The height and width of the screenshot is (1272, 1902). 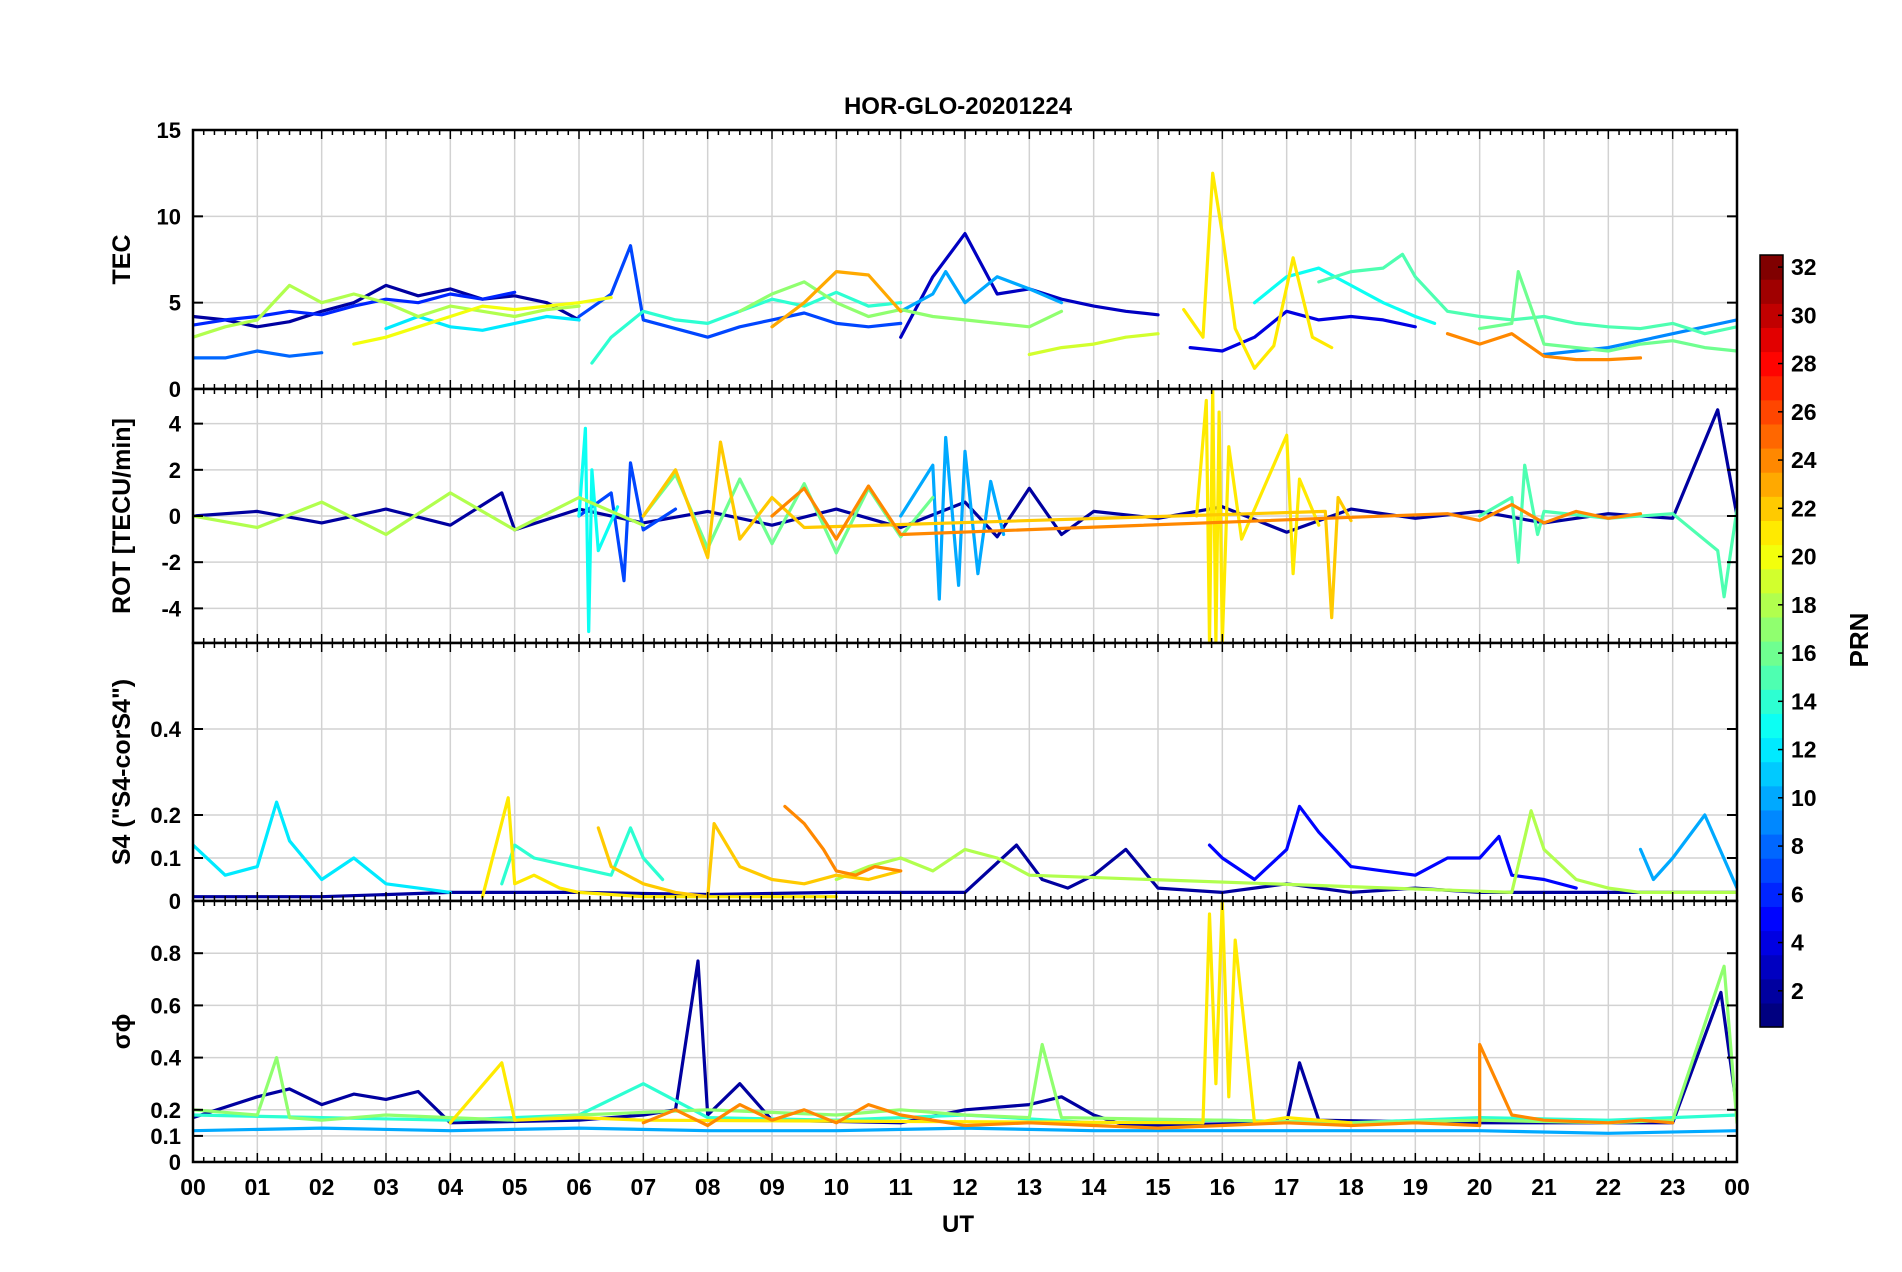 What do you see at coordinates (901, 1187) in the screenshot?
I see `x-tick-label: 11` at bounding box center [901, 1187].